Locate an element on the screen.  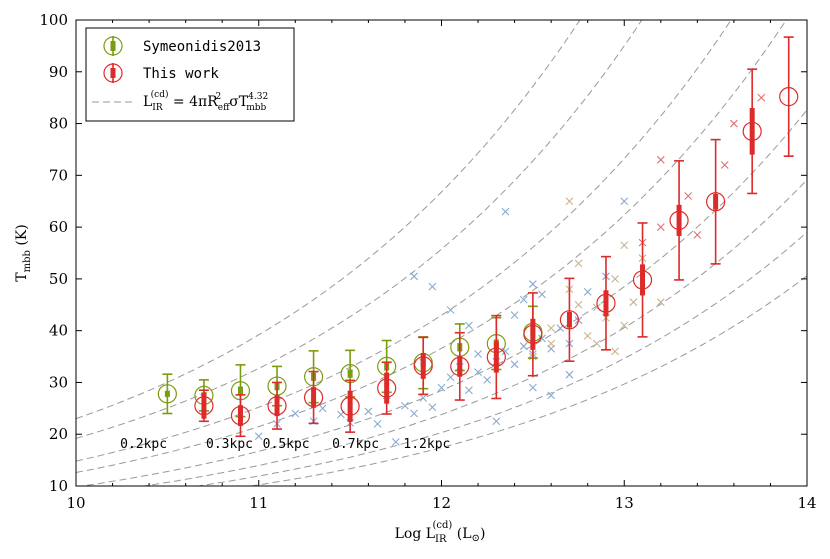
y-tick-label: 100 is located at coordinates (53, 20).